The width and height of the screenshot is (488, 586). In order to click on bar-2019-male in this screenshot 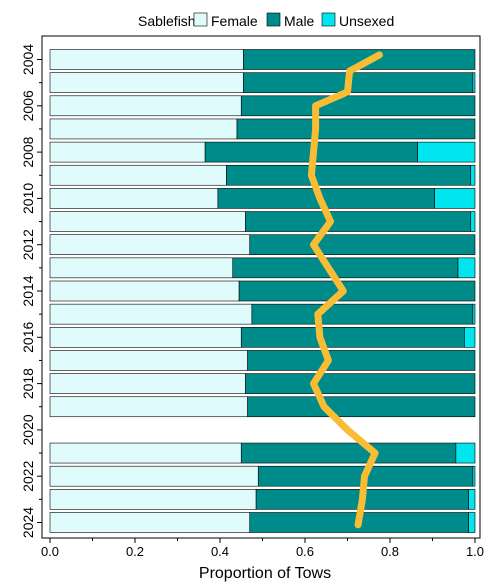, I will do `click(361, 407)`.